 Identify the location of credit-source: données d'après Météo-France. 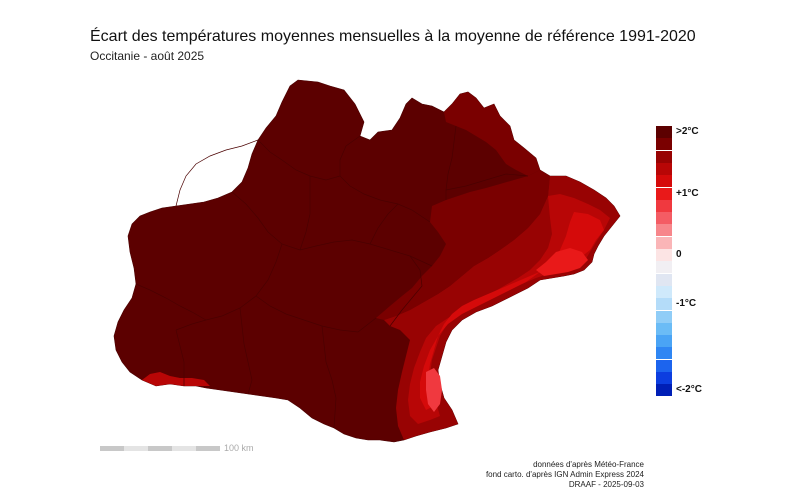
(588, 464).